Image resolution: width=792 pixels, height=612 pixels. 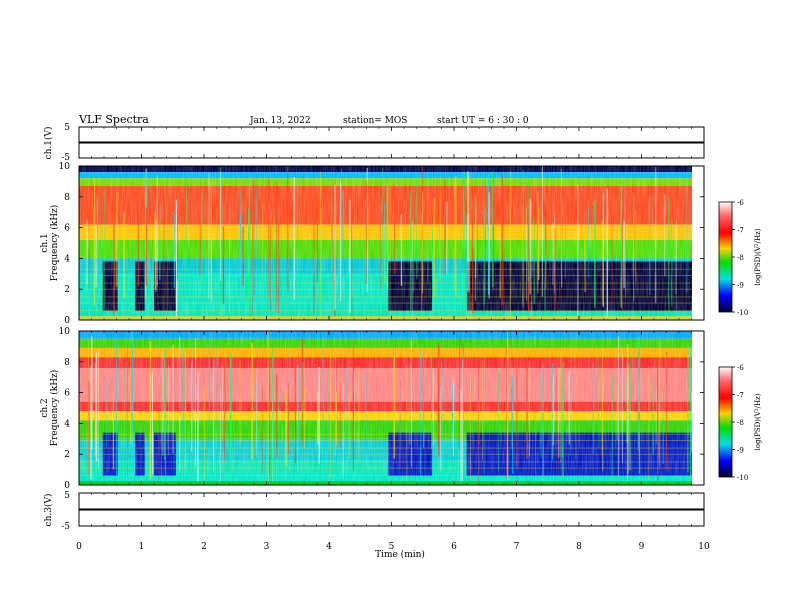 What do you see at coordinates (329, 547) in the screenshot?
I see `x-tick-label: 4` at bounding box center [329, 547].